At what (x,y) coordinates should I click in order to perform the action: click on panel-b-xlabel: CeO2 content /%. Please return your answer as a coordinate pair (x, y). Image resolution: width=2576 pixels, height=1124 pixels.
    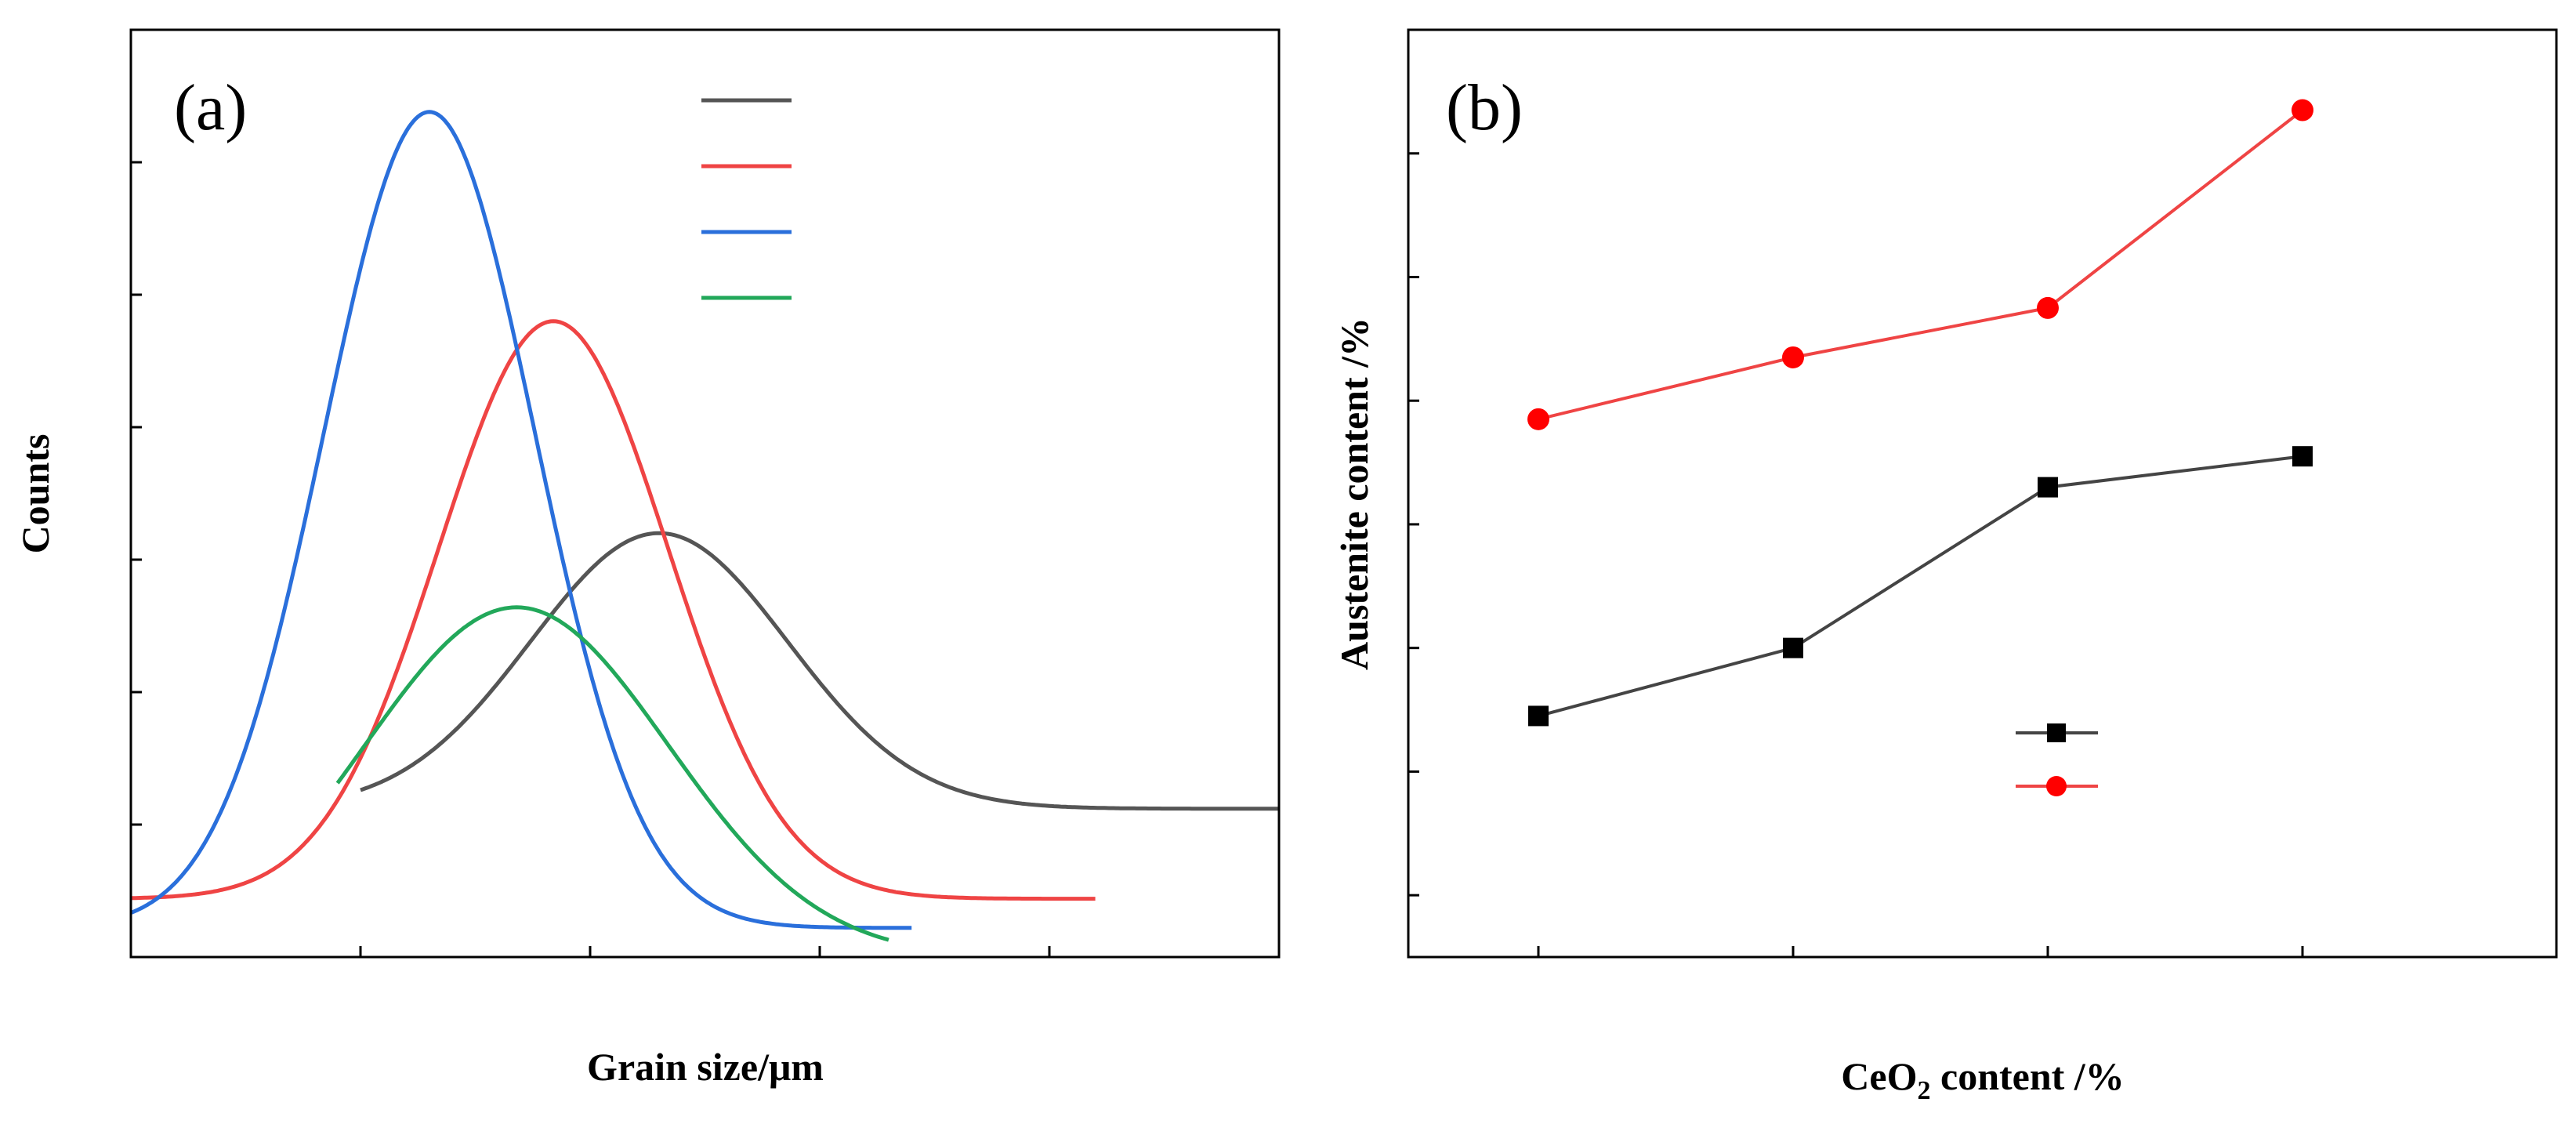
    Looking at the image, I should click on (1982, 1079).